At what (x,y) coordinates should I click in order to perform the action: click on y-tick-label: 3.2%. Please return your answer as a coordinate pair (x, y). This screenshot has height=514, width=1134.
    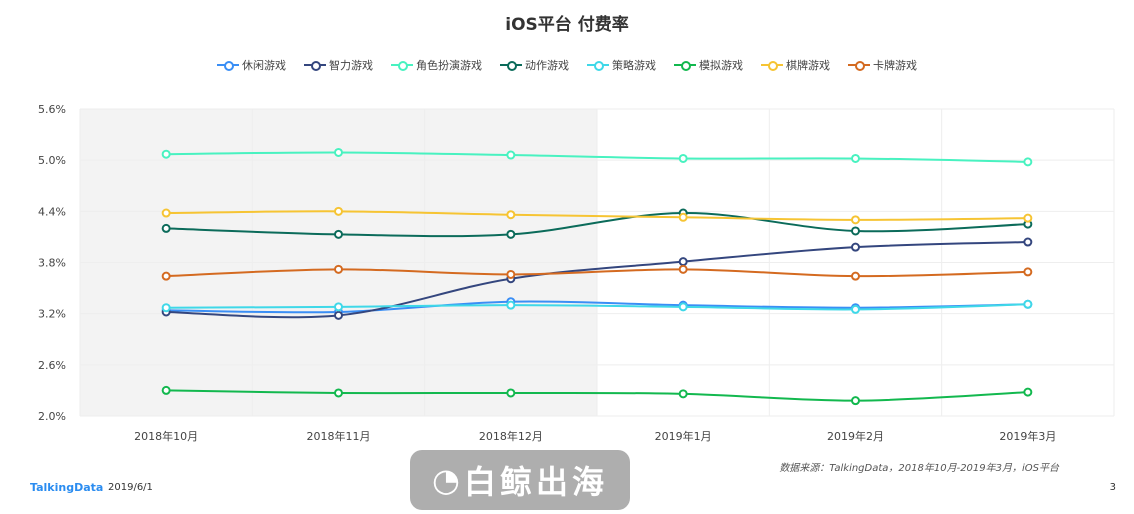
    Looking at the image, I should click on (52, 314).